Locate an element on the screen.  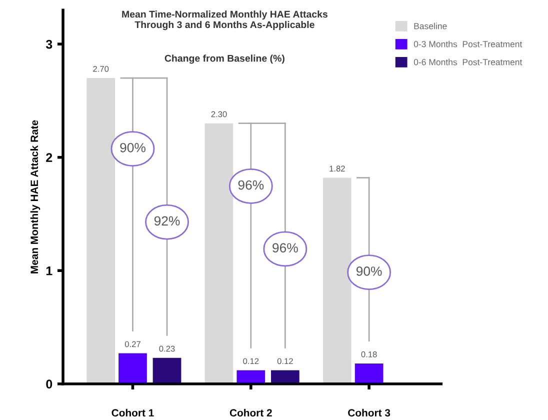
data-label: 0.23 is located at coordinates (167, 349).